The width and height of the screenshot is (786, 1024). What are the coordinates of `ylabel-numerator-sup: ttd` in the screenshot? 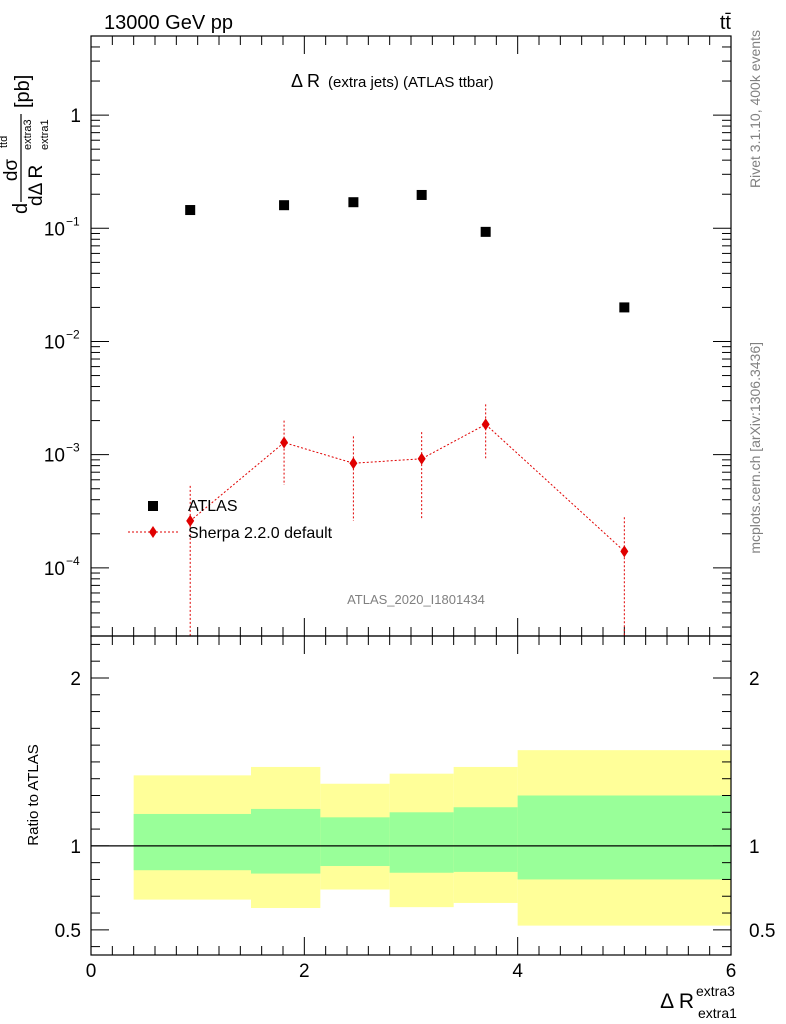 It's located at (5, 142).